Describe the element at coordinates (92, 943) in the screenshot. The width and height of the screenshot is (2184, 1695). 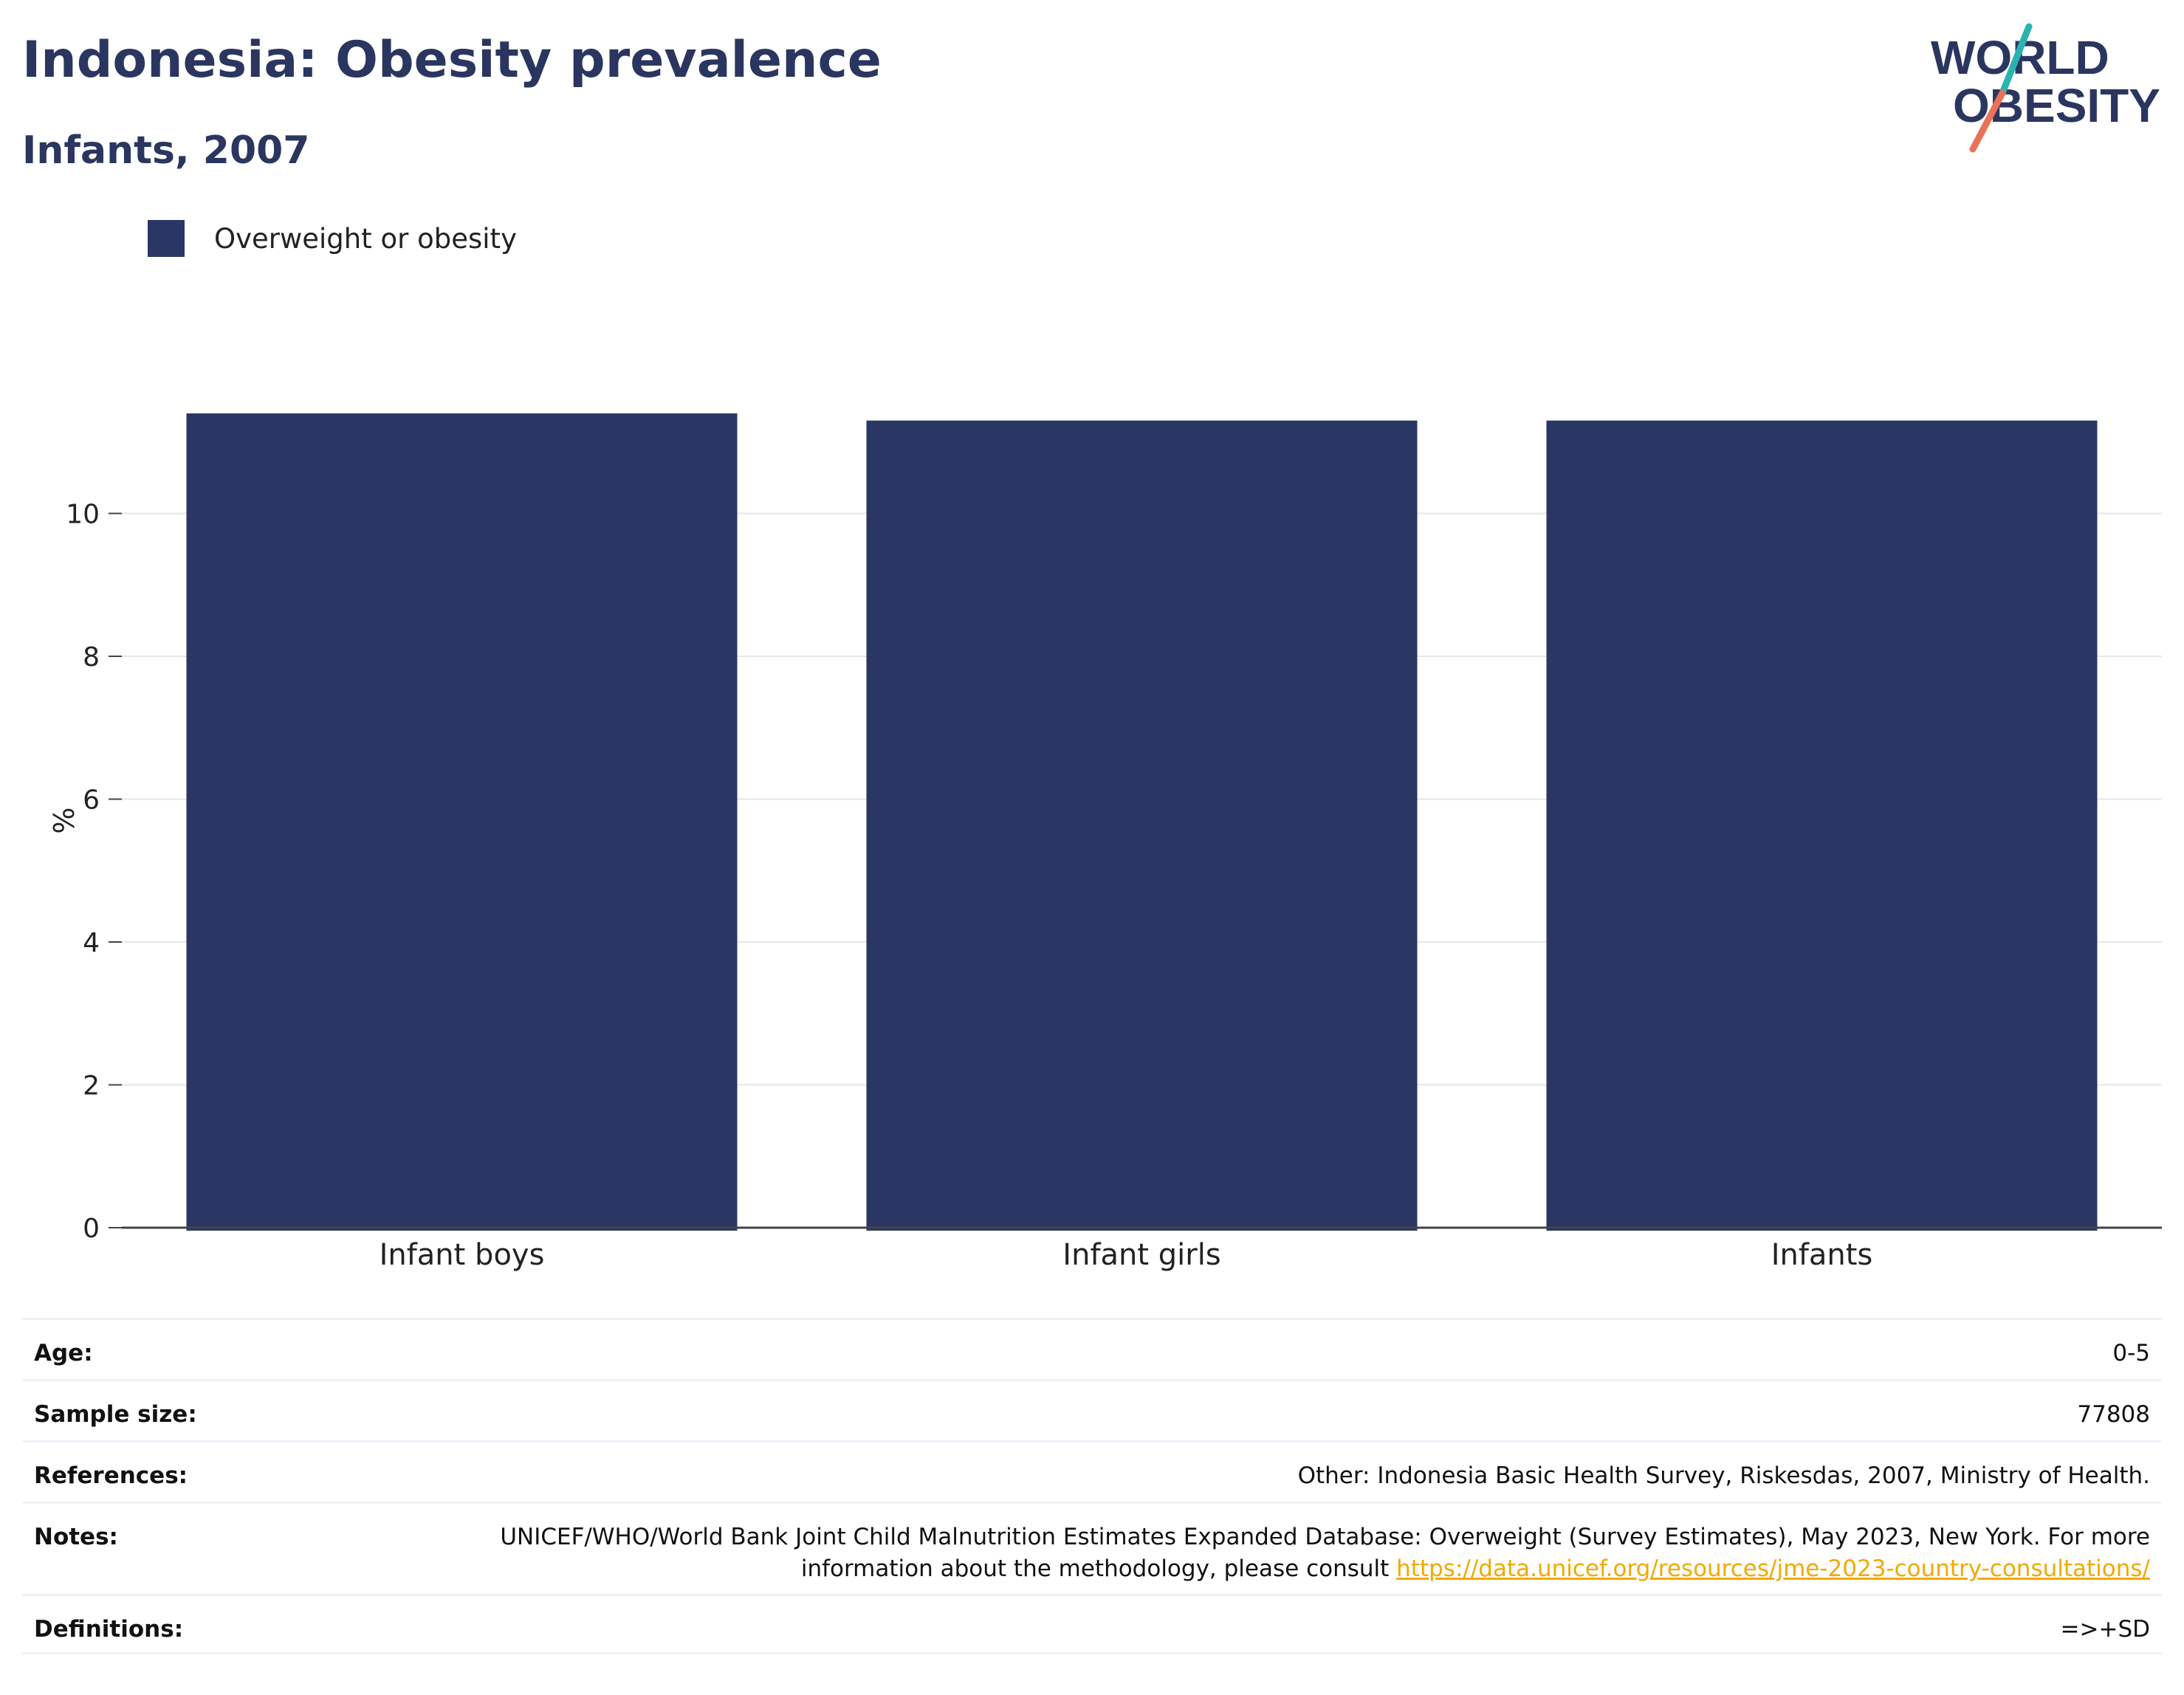
I see `y-tick-label: 4` at that location.